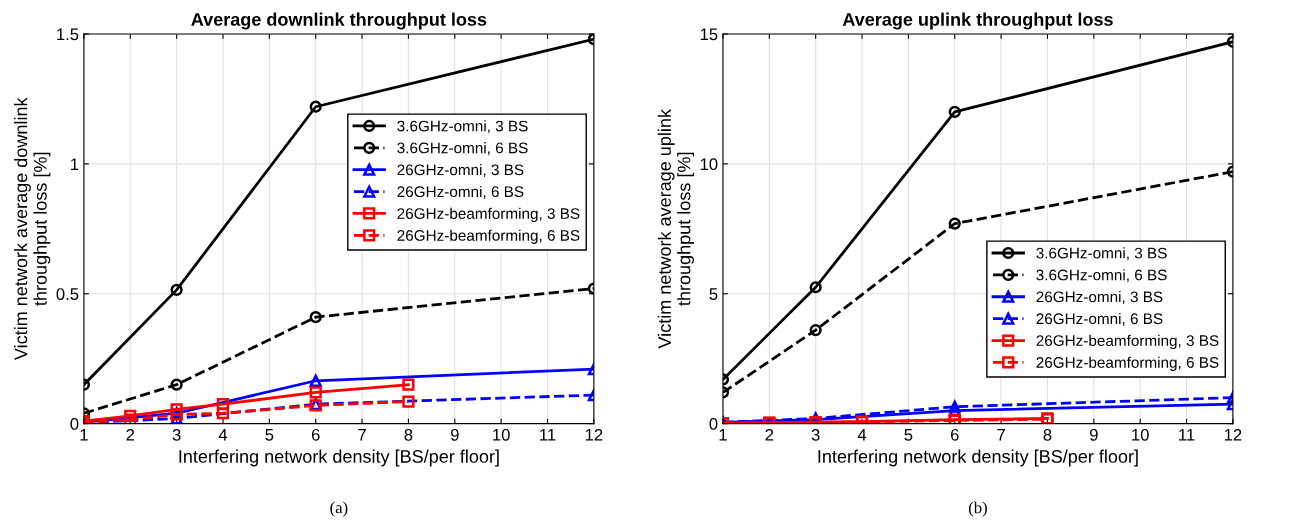 This screenshot has width=1291, height=523. What do you see at coordinates (977, 509) in the screenshot?
I see `text: (b)` at bounding box center [977, 509].